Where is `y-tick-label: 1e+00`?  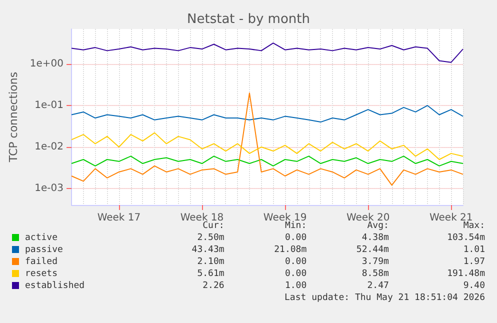
y-tick-label: 1e+00 is located at coordinates (47, 64).